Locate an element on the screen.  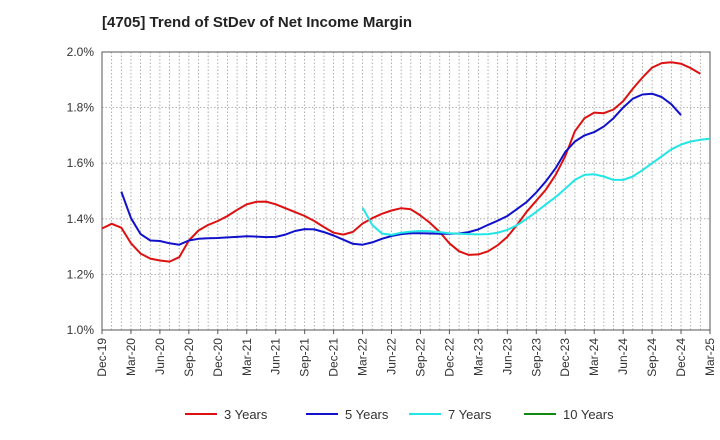
x-tick-label: Sep-23 is located at coordinates (536, 357).